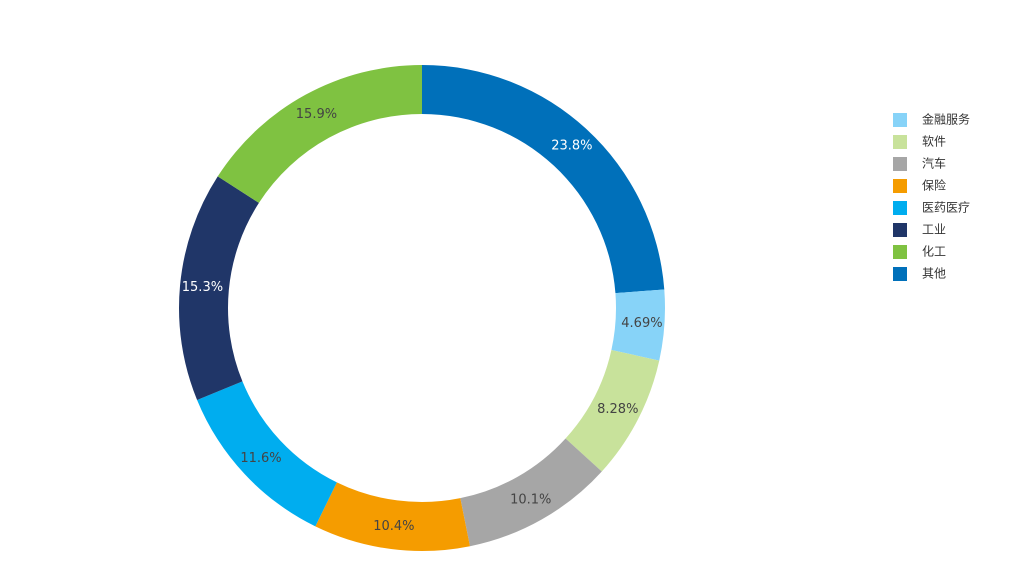 This screenshot has width=1024, height=584. What do you see at coordinates (202, 287) in the screenshot?
I see `data-label: 15.3%` at bounding box center [202, 287].